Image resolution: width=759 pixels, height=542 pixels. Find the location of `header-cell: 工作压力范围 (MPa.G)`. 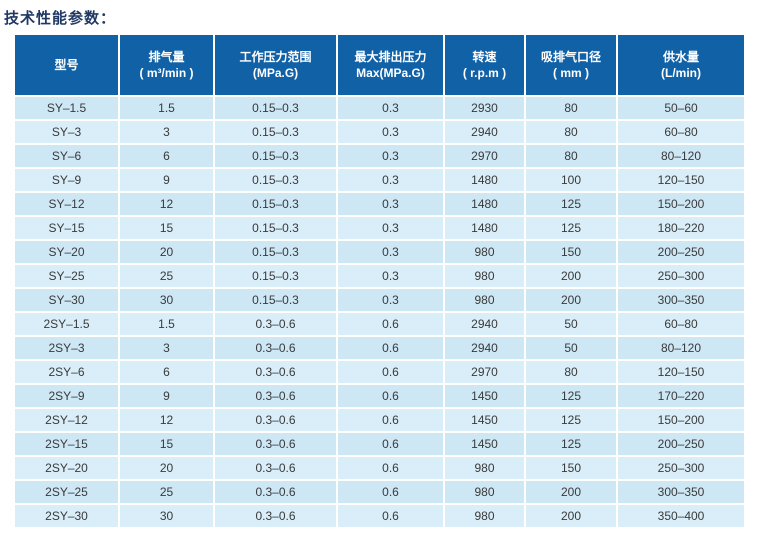

header-cell: 工作压力范围 (MPa.G) is located at coordinates (275, 65).